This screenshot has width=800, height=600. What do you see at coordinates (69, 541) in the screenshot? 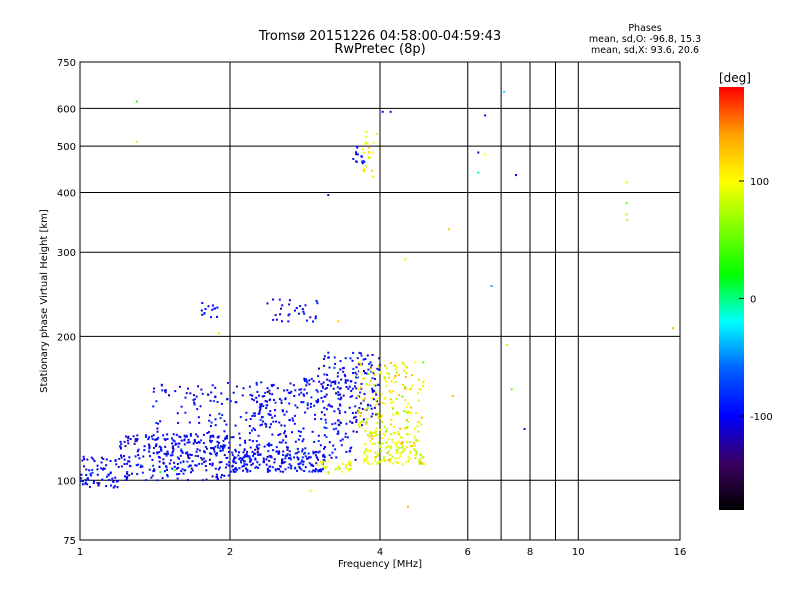
I see `y-tick-label: 75` at bounding box center [69, 541].